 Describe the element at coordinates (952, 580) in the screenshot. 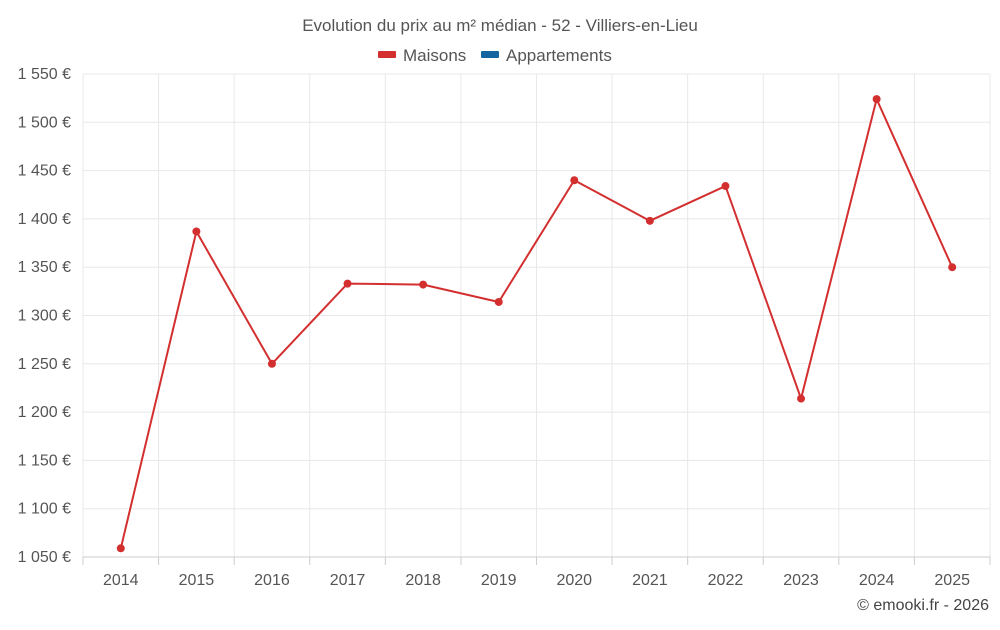

I see `x-tick-label: 2025` at that location.